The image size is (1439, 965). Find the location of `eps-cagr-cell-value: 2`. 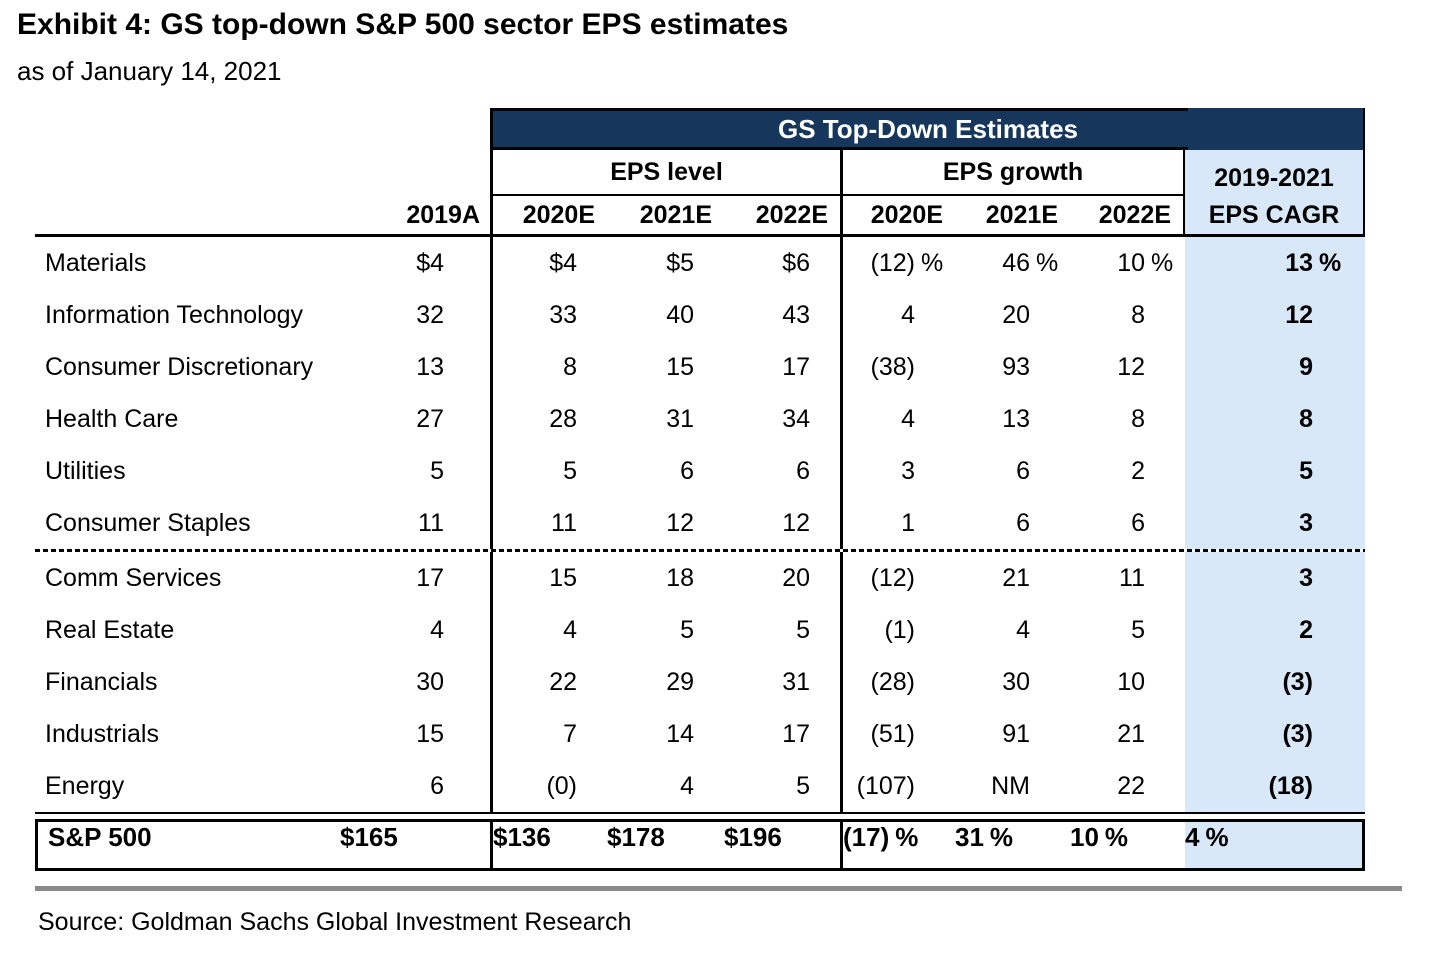

eps-cagr-cell-value: 2 is located at coordinates (1306, 629).